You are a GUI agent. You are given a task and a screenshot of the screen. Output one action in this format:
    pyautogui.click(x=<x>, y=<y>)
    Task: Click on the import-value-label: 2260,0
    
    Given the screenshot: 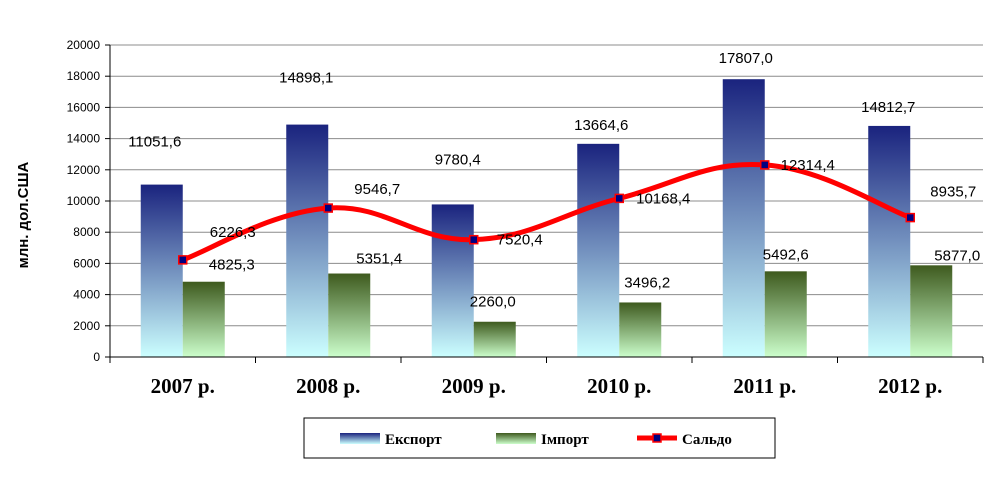 What is the action you would take?
    pyautogui.click(x=493, y=302)
    